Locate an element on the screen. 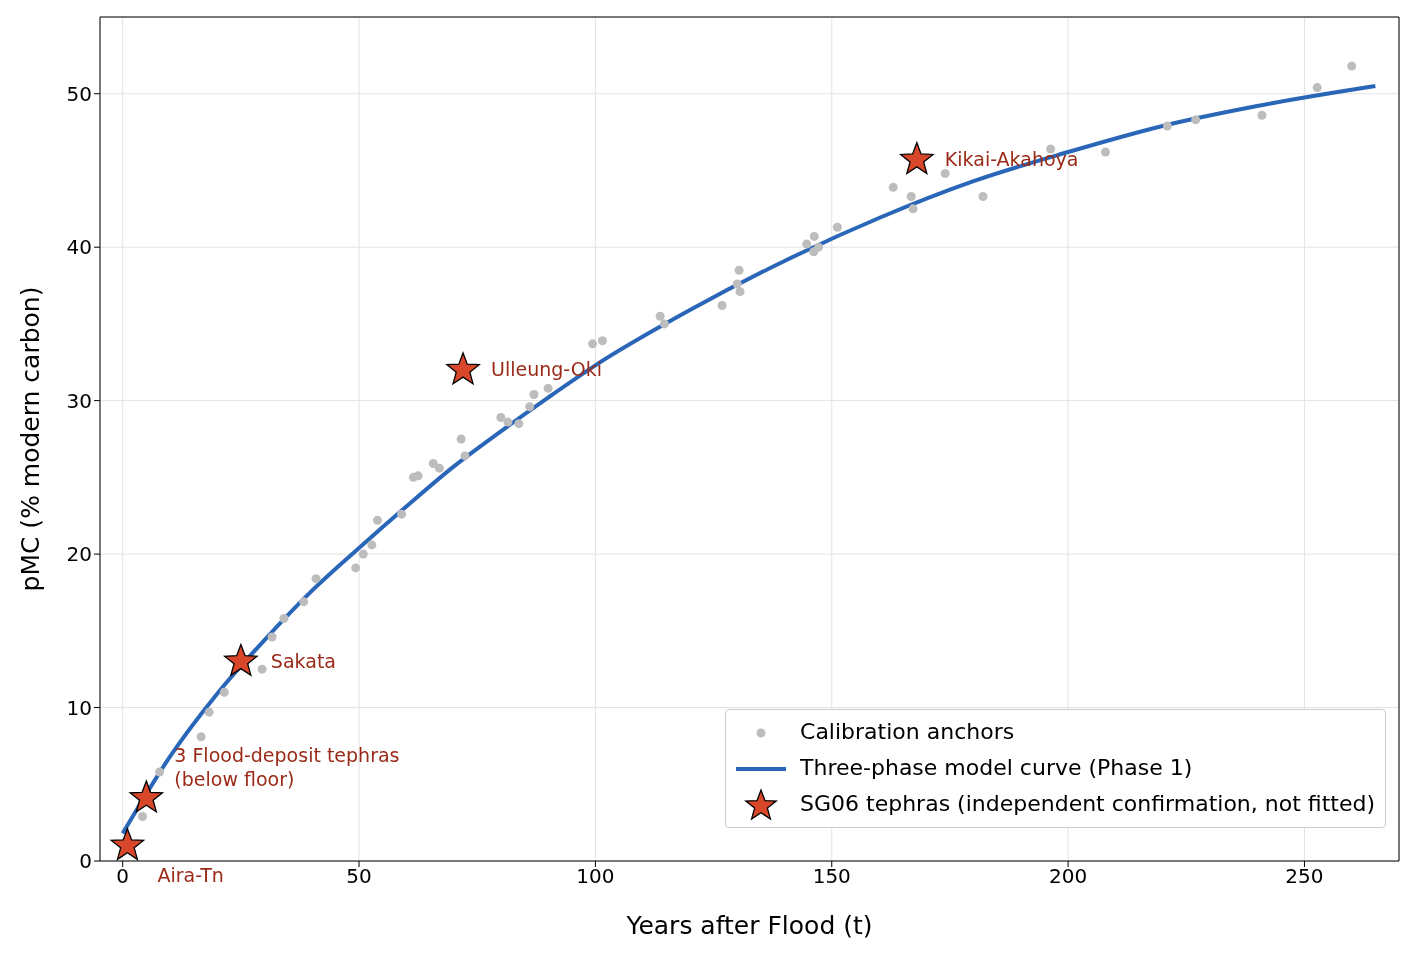 The width and height of the screenshot is (1417, 965). x-tick-label: 150 is located at coordinates (831, 876).